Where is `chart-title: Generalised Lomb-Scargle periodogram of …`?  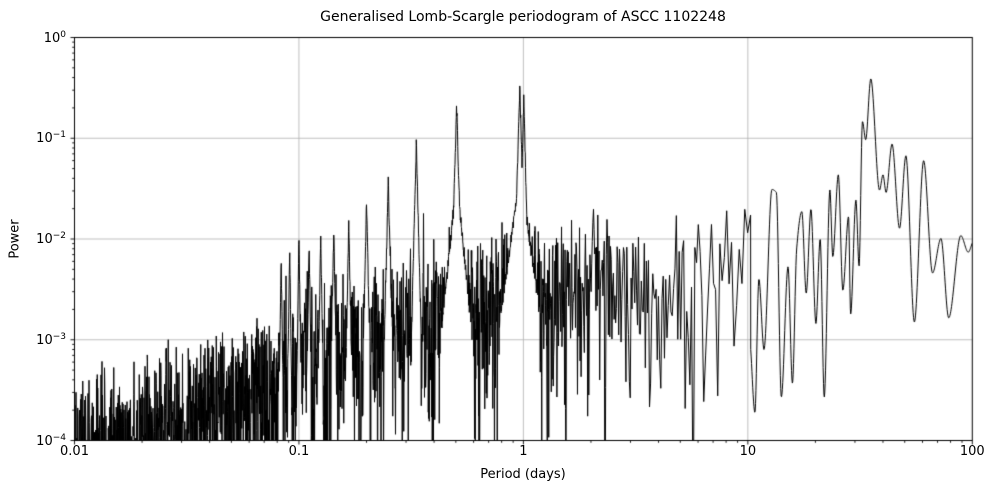
chart-title: Generalised Lomb-Scargle periodogram of … is located at coordinates (523, 17).